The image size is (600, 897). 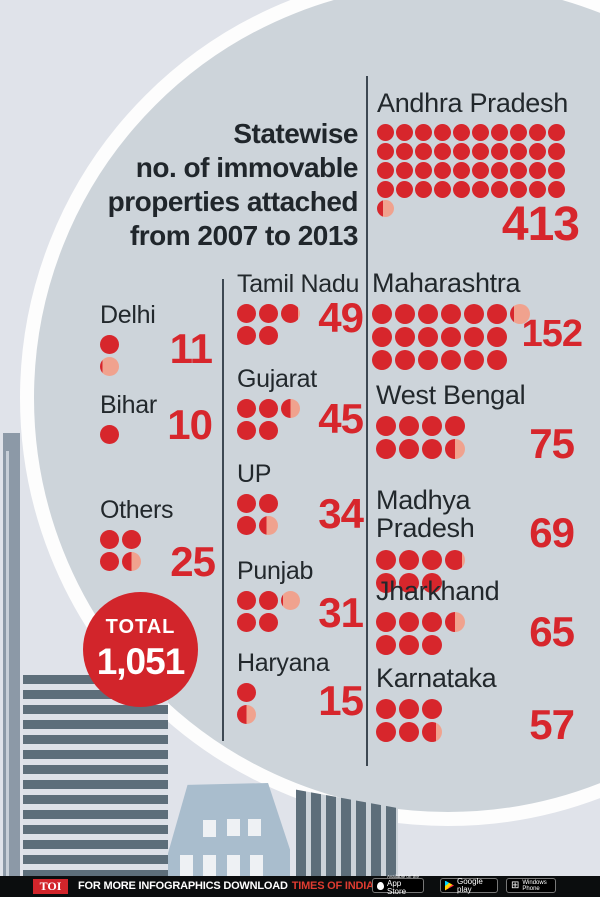 What do you see at coordinates (531, 885) in the screenshot?
I see `windows-phone-badge: ⊞ Windows Phone` at bounding box center [531, 885].